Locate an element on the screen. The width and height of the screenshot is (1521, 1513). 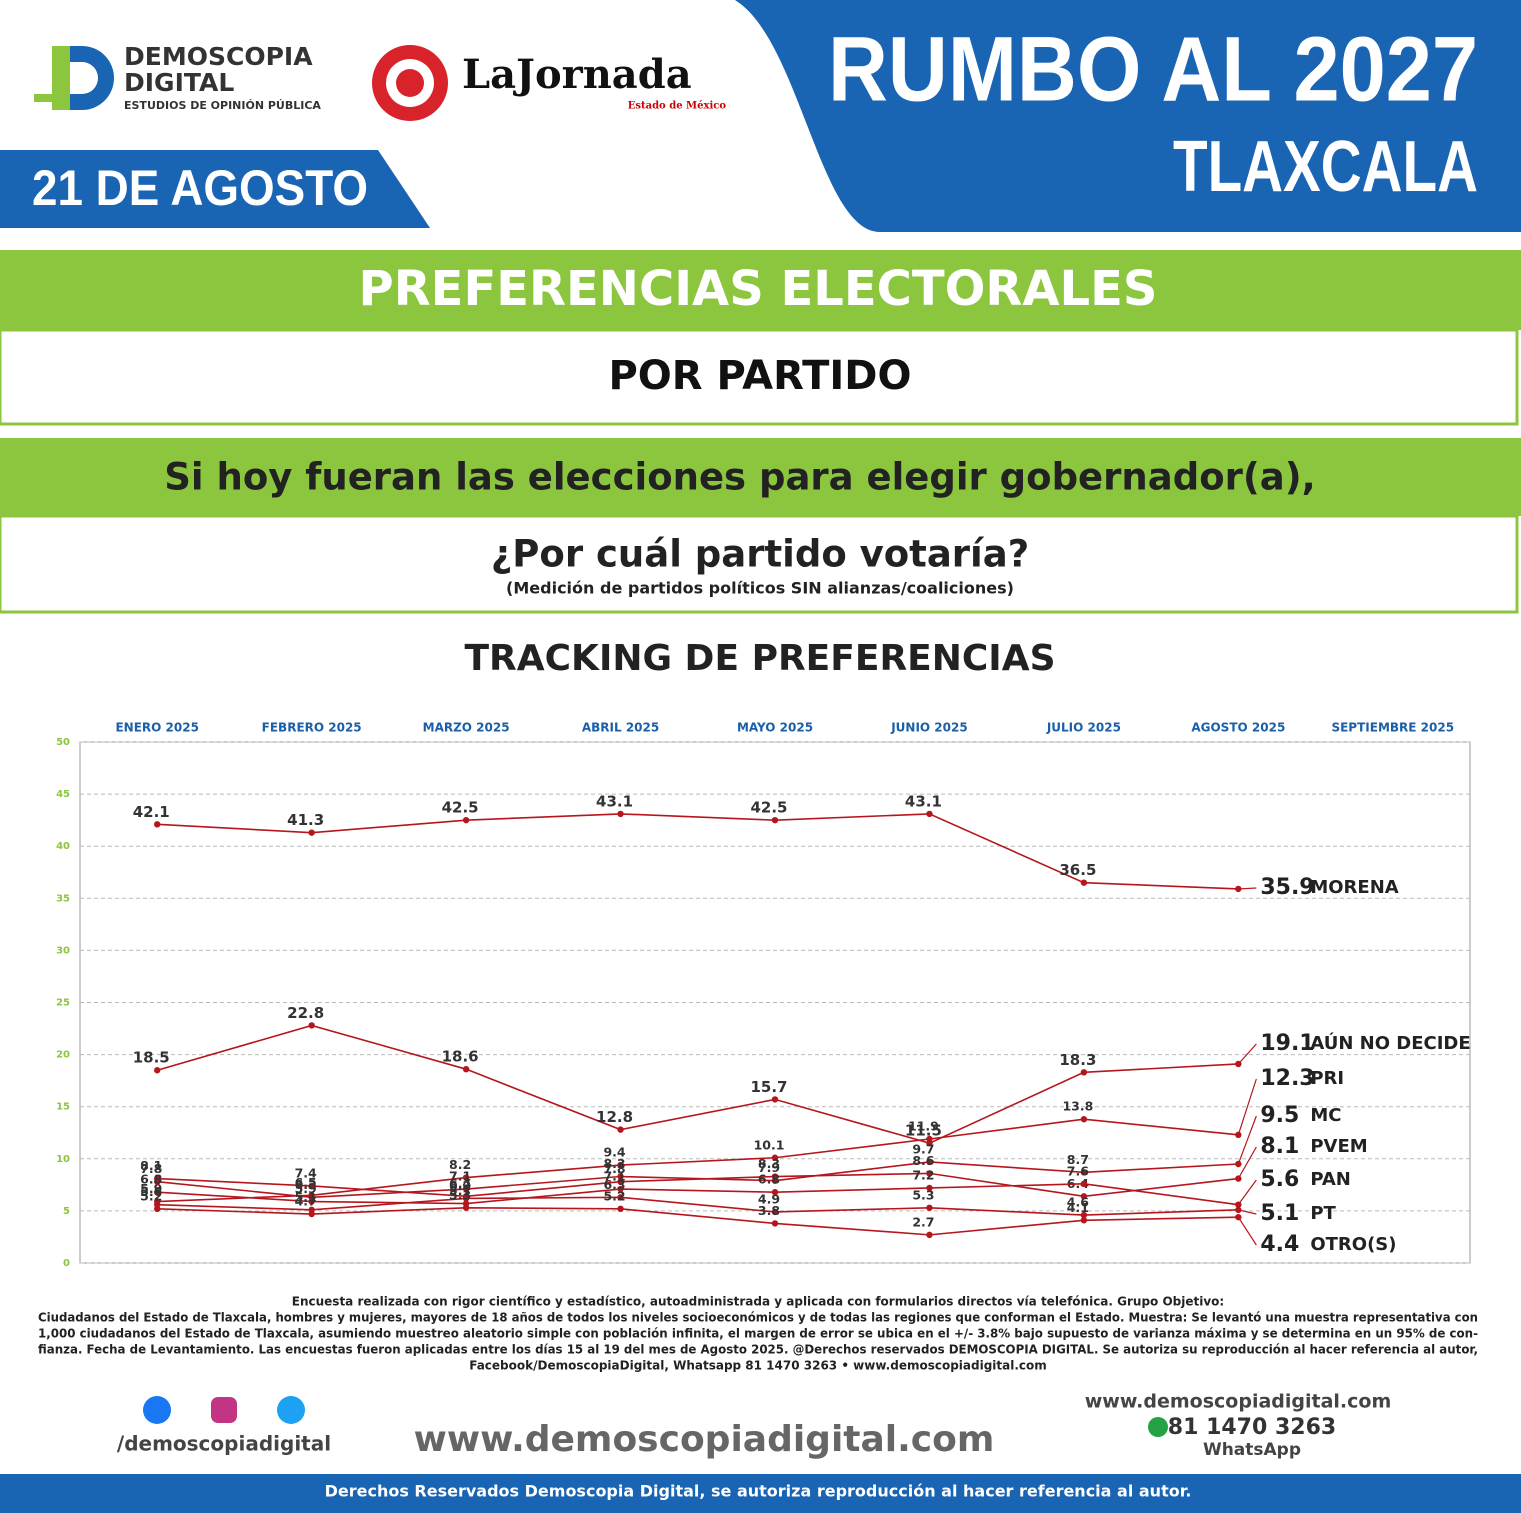
data-label: 43.1 is located at coordinates (614, 801).